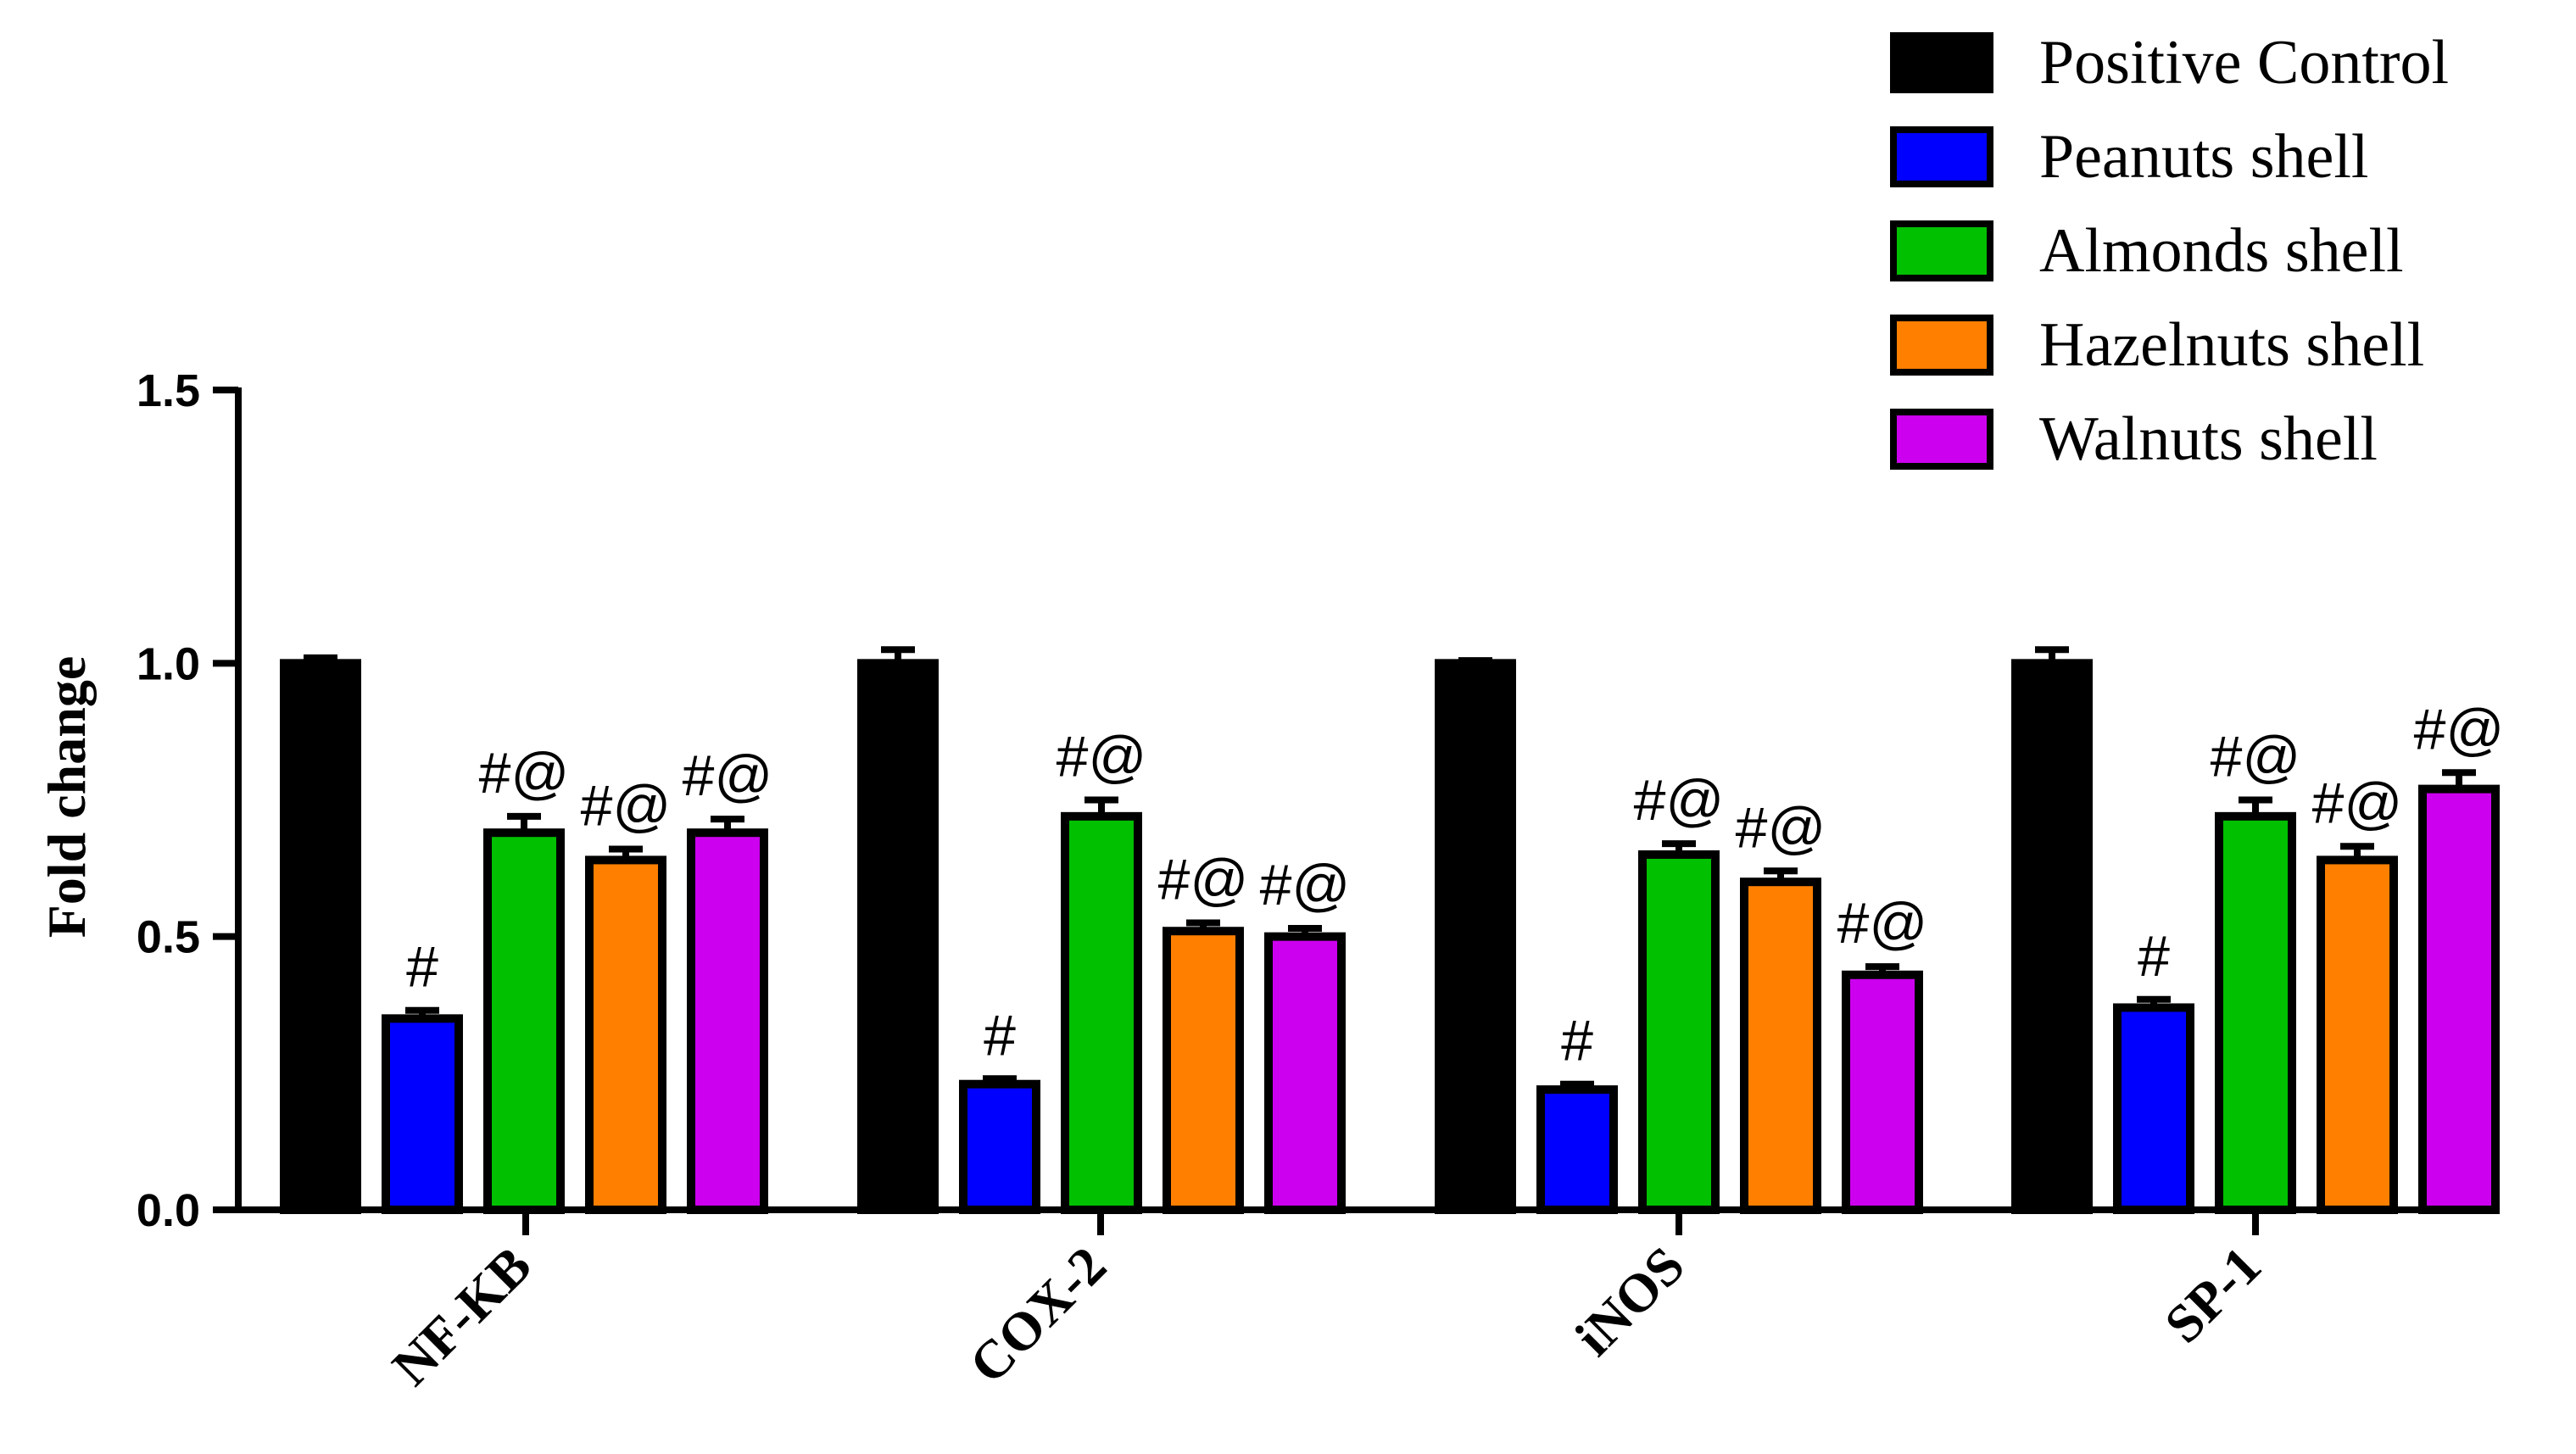  Describe the element at coordinates (168, 663) in the screenshot. I see `y-tick-label: 1.0` at that location.